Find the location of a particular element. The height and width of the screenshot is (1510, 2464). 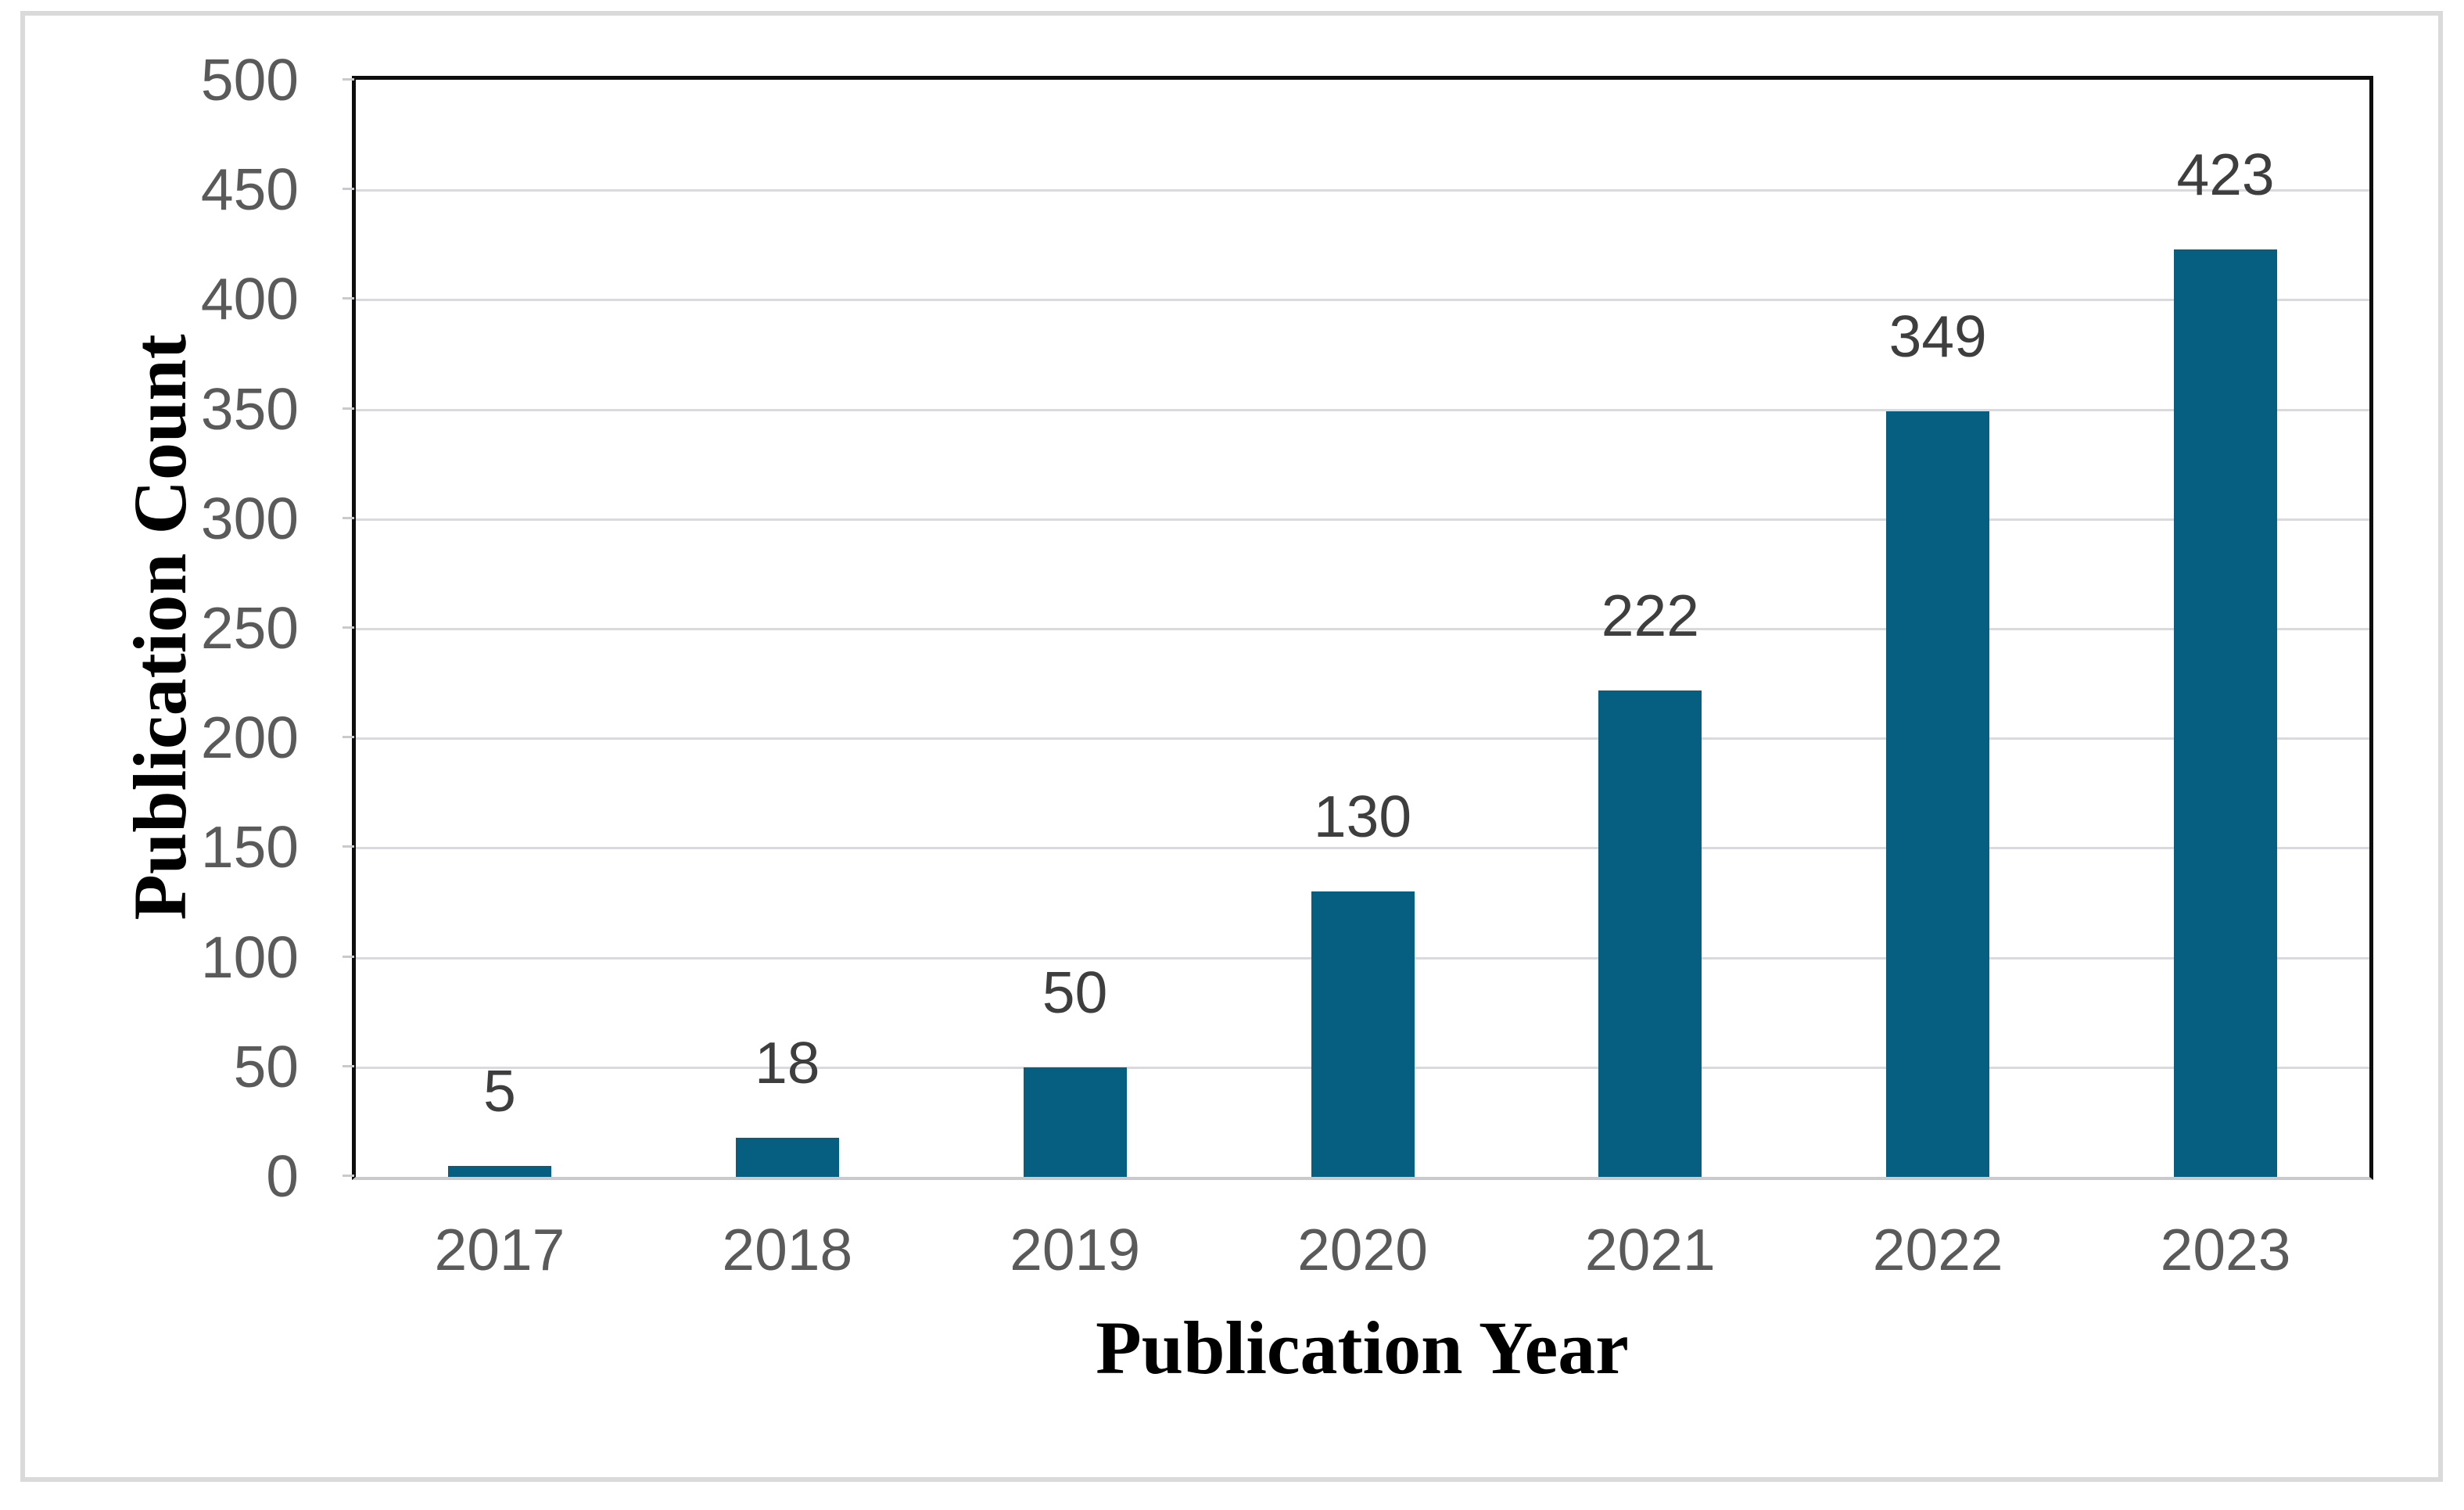

bar-value-label-2023: 423 is located at coordinates (2225, 174).